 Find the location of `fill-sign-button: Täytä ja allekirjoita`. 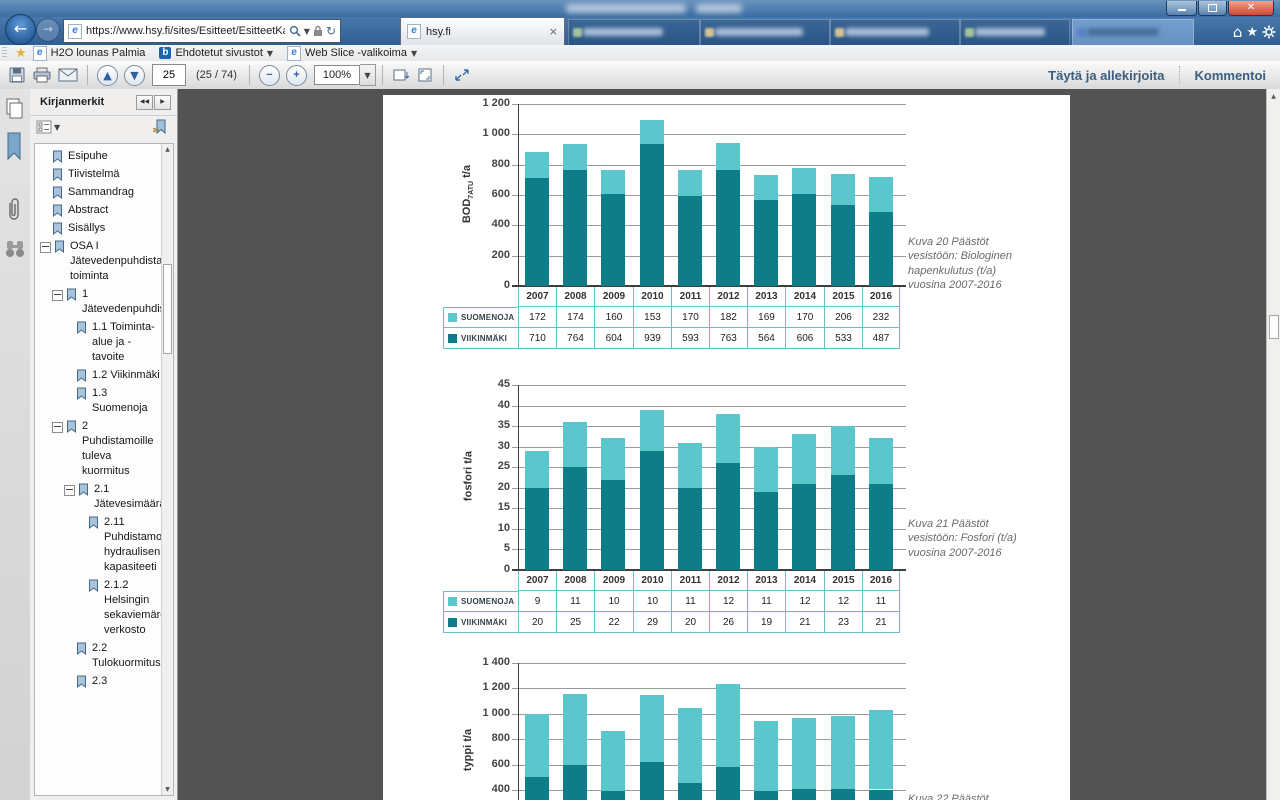

fill-sign-button: Täytä ja allekirjoita is located at coordinates (1106, 75).